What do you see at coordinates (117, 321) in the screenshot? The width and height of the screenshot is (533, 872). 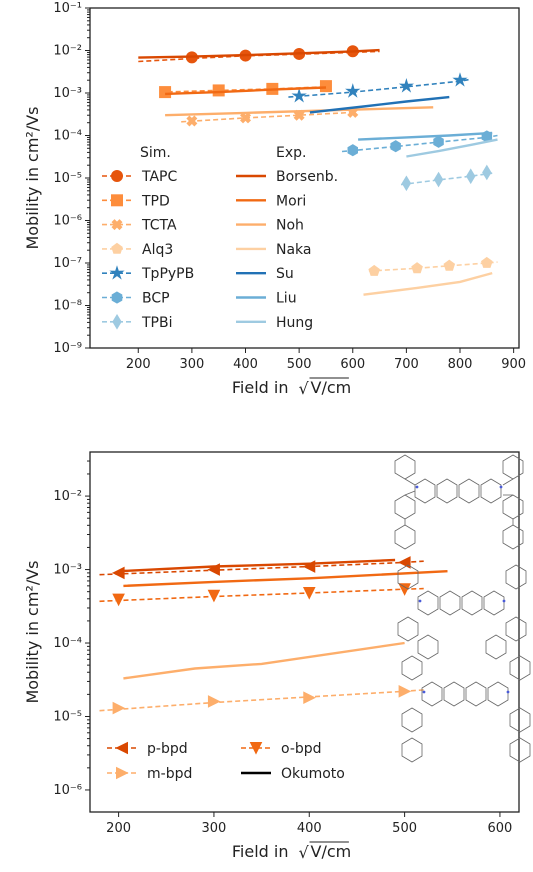 I see `legend-marker-tpbi` at bounding box center [117, 321].